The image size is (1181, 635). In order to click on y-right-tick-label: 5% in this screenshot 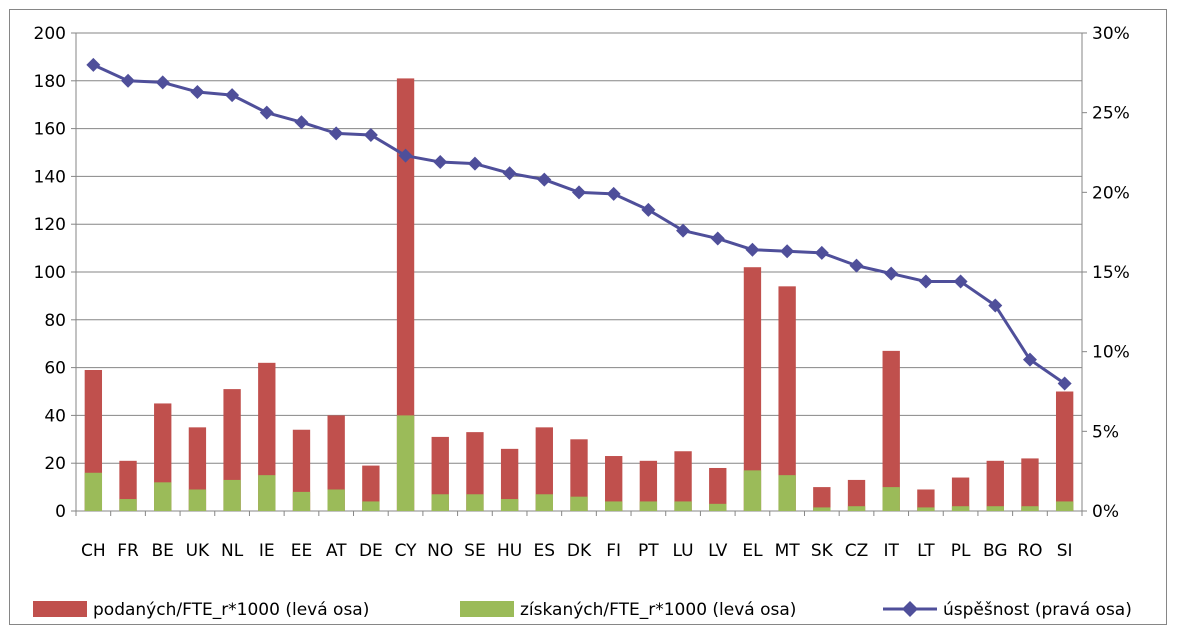, I will do `click(1105, 432)`.